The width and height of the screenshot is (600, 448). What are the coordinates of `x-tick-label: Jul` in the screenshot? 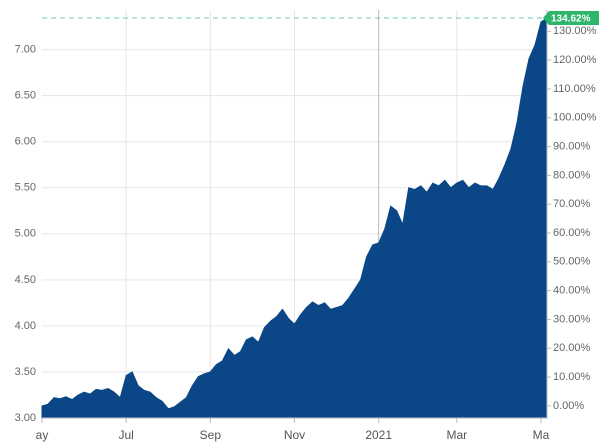 It's located at (125, 435).